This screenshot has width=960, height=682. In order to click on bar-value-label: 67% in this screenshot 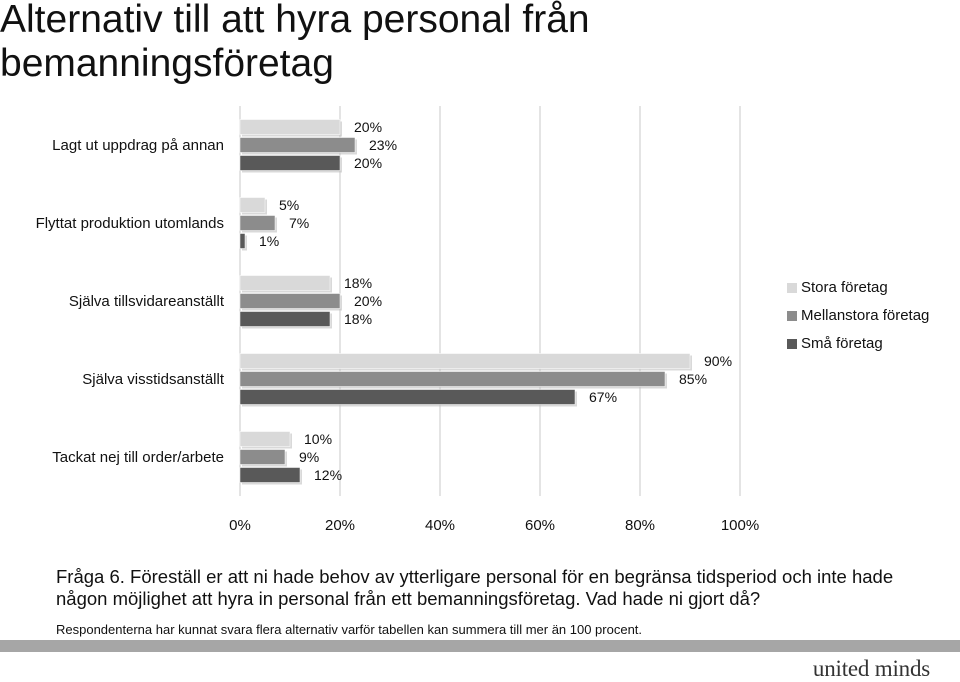, I will do `click(603, 397)`.